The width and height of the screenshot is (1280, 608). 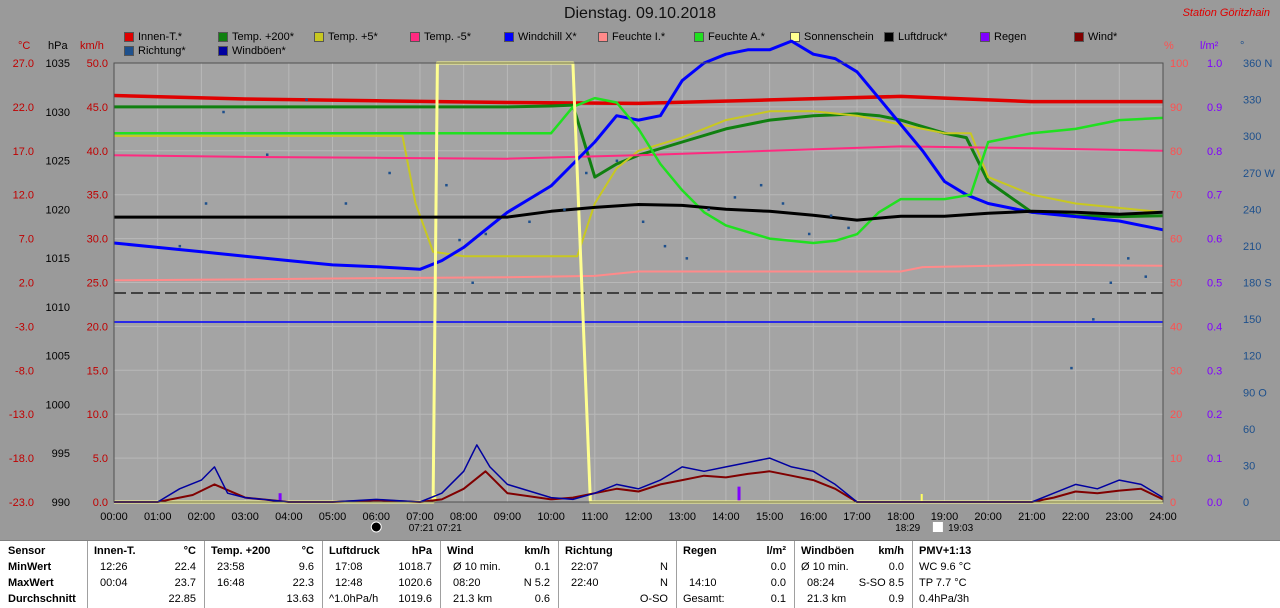 What do you see at coordinates (231, 583) in the screenshot?
I see `stats-temp200-max-time: 16:48` at bounding box center [231, 583].